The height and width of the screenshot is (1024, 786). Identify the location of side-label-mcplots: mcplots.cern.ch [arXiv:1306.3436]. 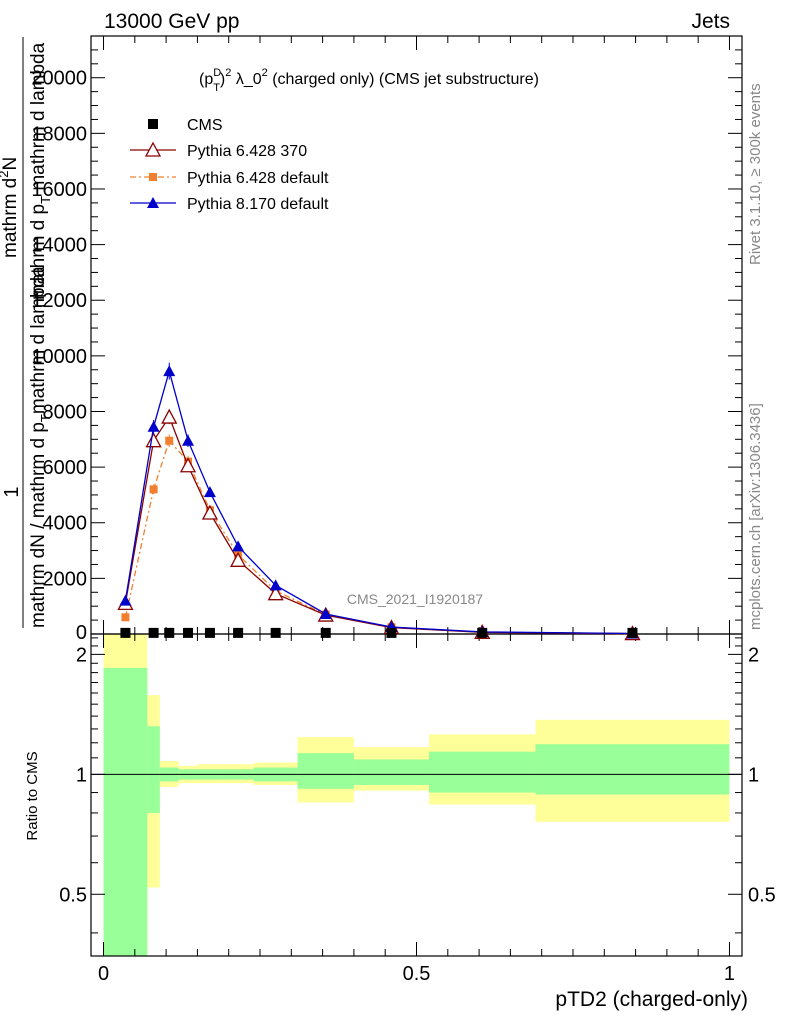
(755, 516).